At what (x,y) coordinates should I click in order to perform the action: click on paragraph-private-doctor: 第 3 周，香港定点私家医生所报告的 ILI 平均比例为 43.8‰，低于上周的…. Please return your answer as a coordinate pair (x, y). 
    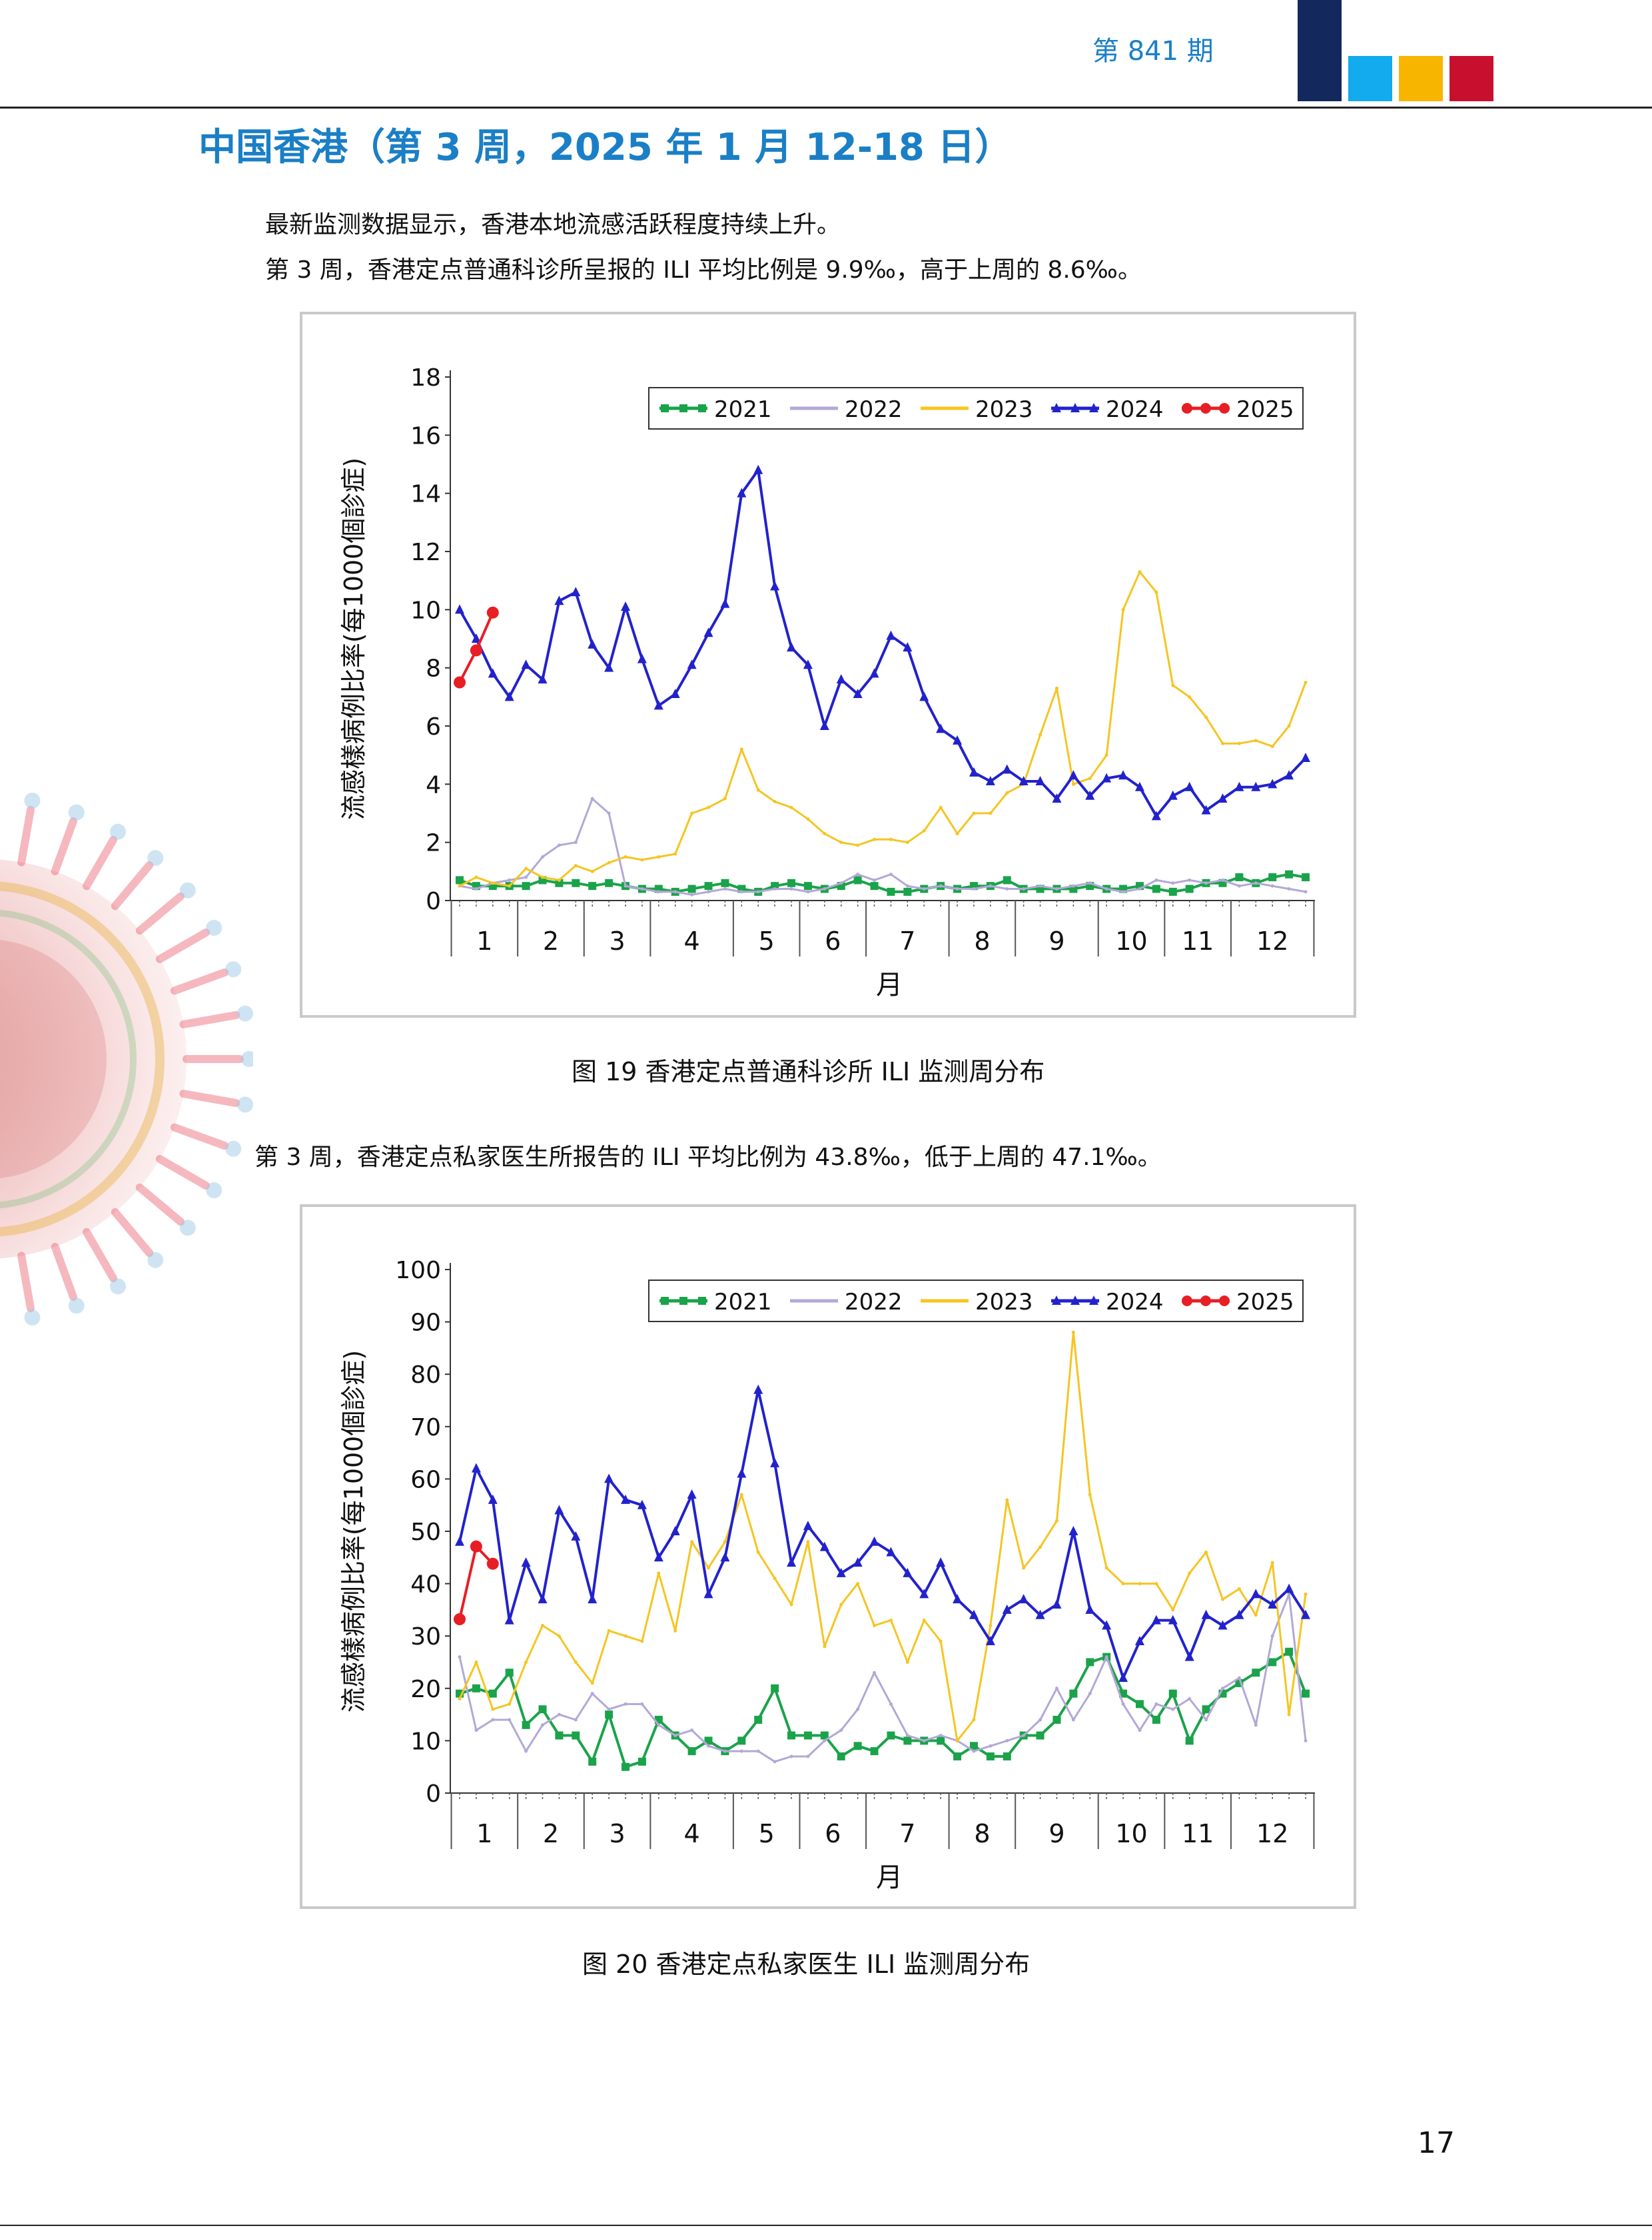
    Looking at the image, I should click on (708, 1157).